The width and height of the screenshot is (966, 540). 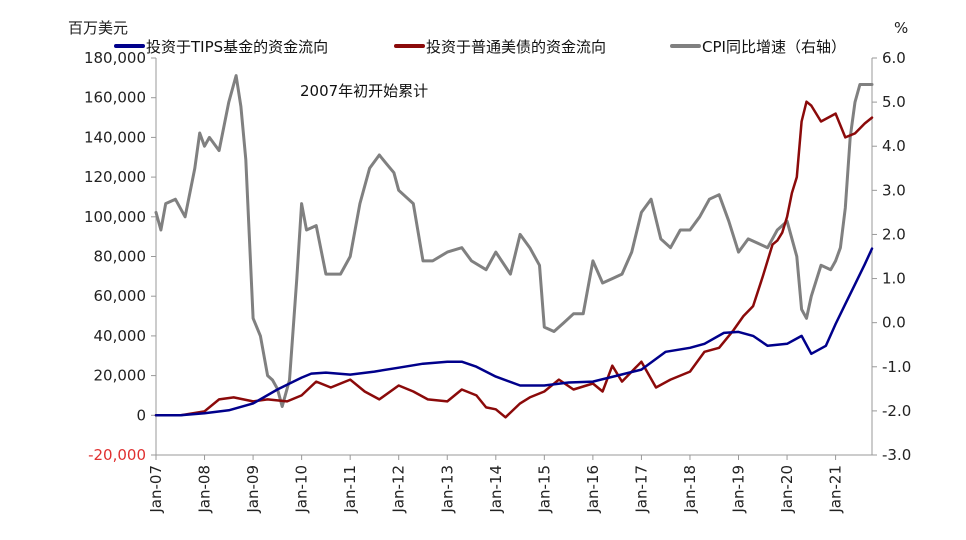 I want to click on legend-label-cpi: CPI同比增速（右轴）, so click(x=774, y=47).